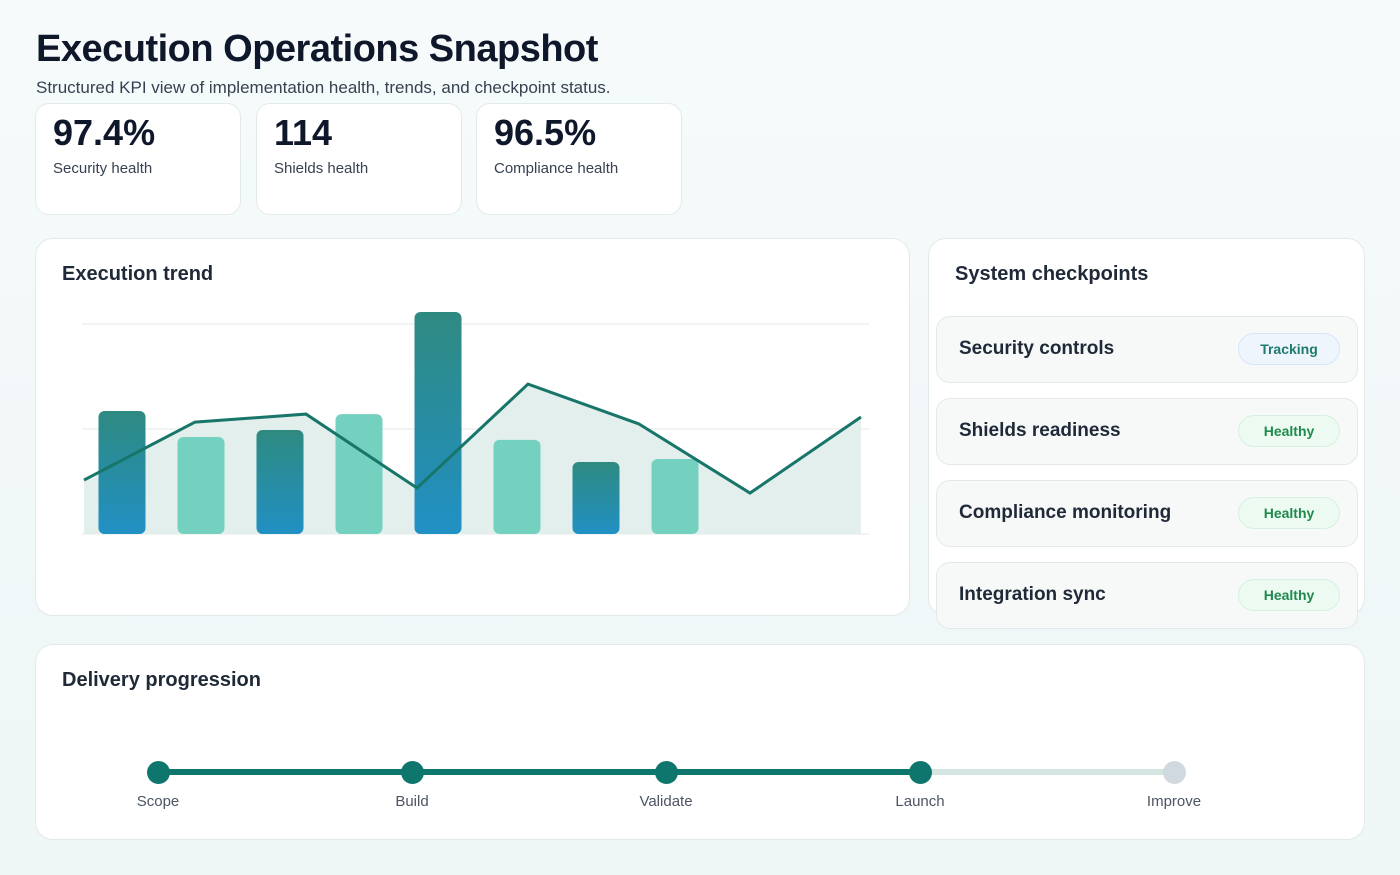 The width and height of the screenshot is (1400, 875). What do you see at coordinates (472, 438) in the screenshot?
I see `trend-line` at bounding box center [472, 438].